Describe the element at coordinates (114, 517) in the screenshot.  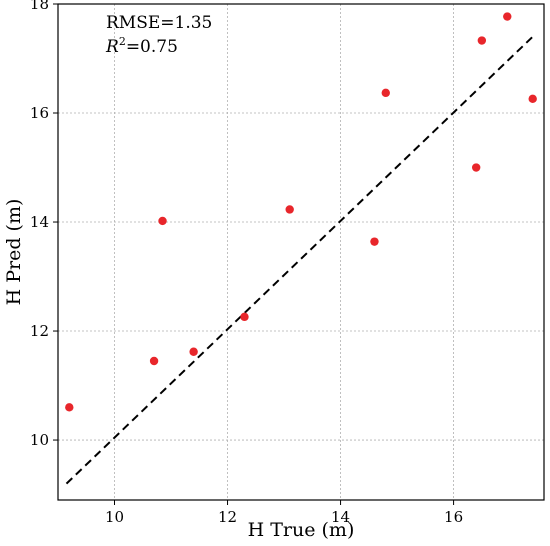
I see `x-tick-label: 10` at that location.